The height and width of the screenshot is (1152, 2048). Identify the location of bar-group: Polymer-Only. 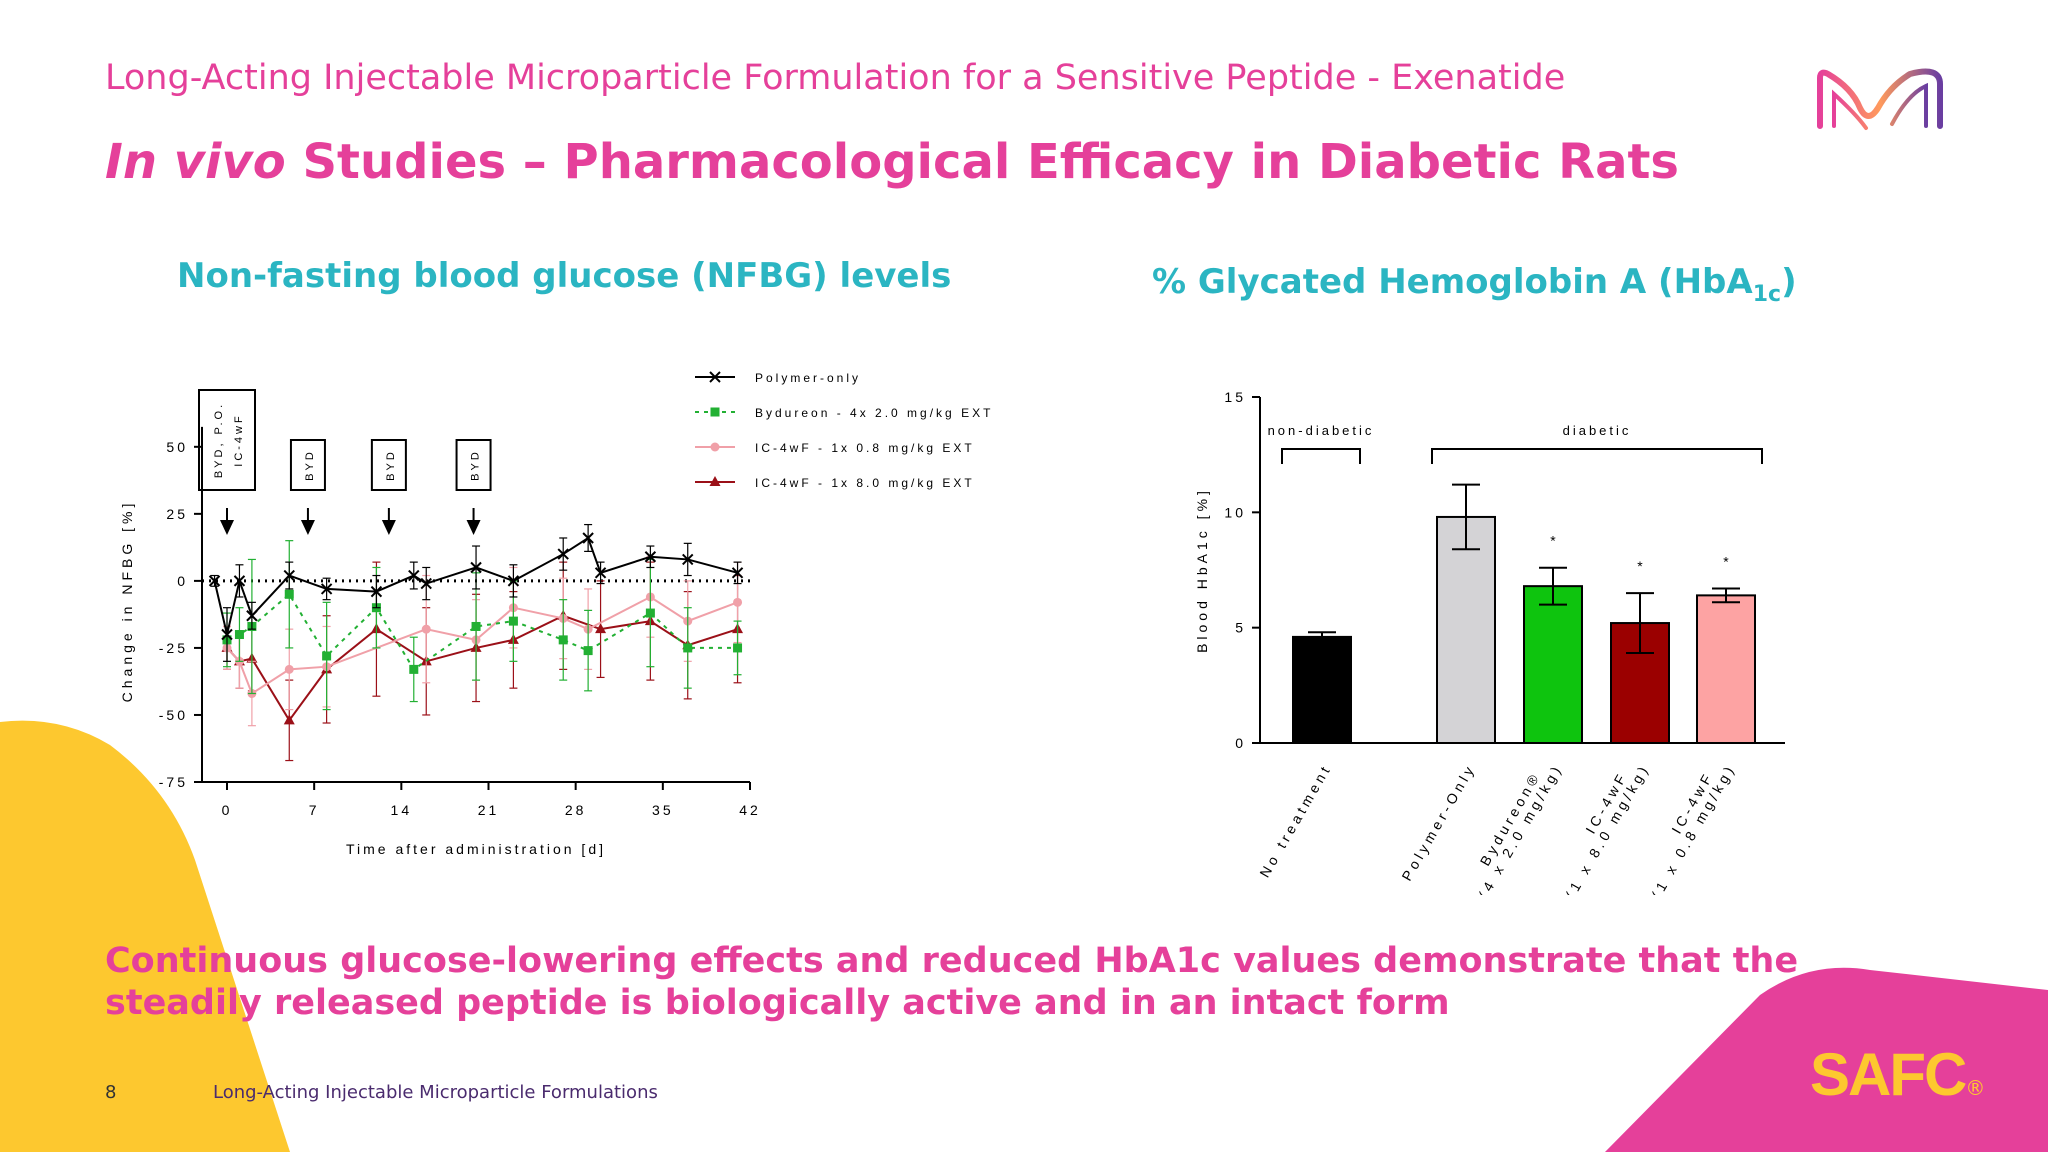
(1447, 683).